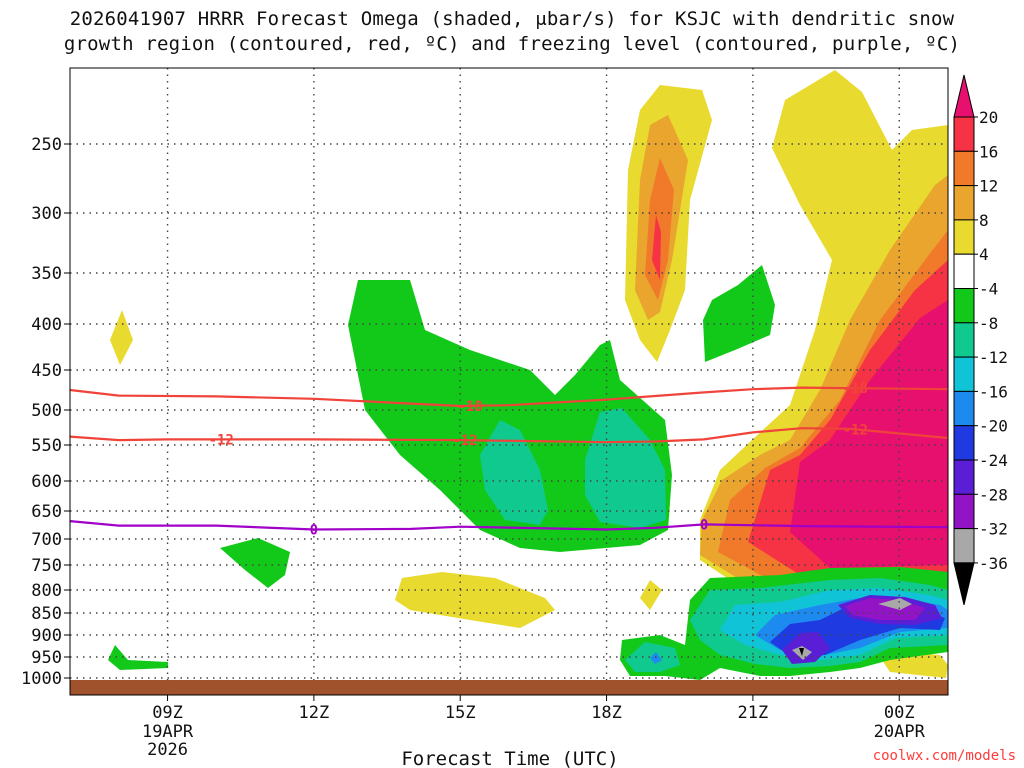 The image size is (1024, 768). What do you see at coordinates (41, 679) in the screenshot?
I see `y-tick-label: 1000` at bounding box center [41, 679].